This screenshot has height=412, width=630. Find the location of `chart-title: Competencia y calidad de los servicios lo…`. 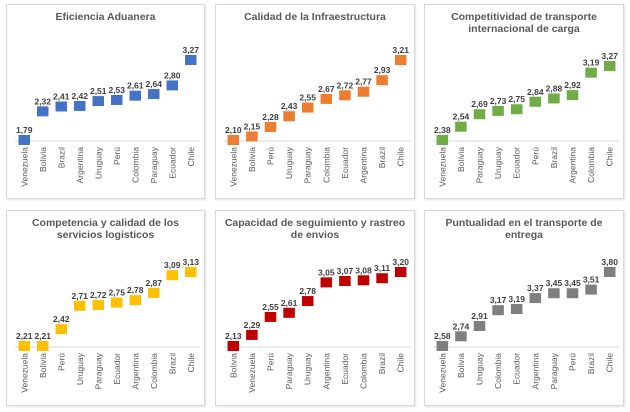

chart-title: Competencia y calidad de los servicios lo… is located at coordinates (105, 229).